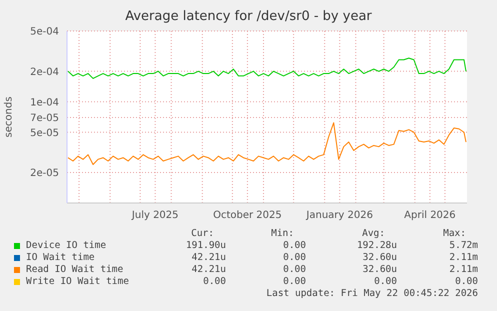  What do you see at coordinates (463, 245) in the screenshot?
I see `text: 5.72m` at bounding box center [463, 245].